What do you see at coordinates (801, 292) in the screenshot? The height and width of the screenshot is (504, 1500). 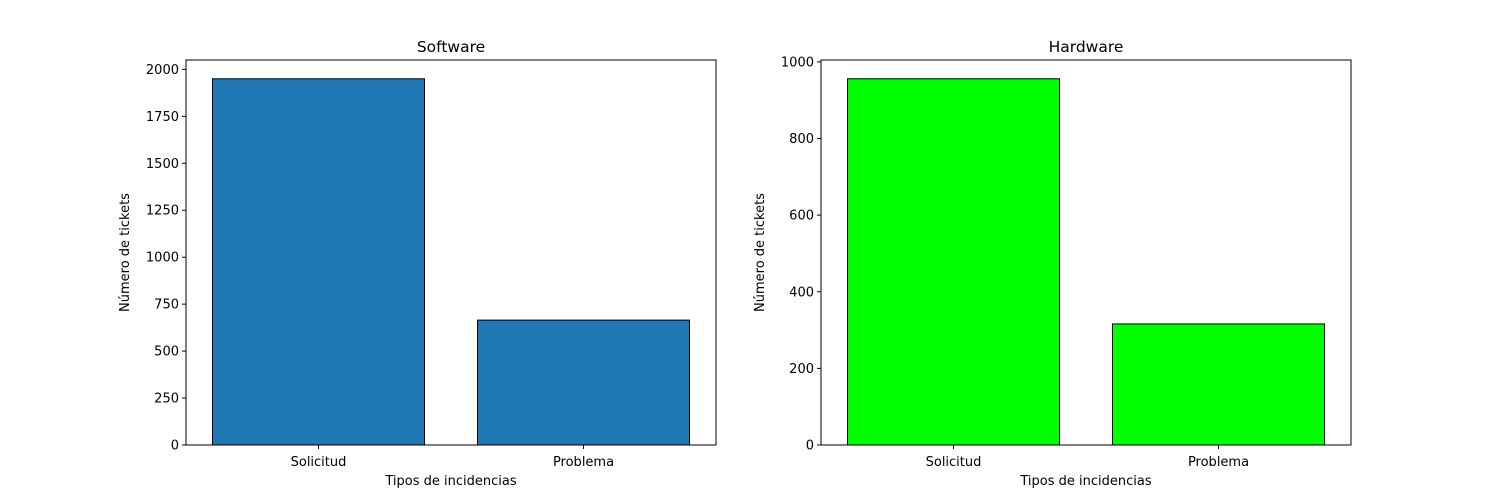 I see `y-tick-label: 400` at bounding box center [801, 292].